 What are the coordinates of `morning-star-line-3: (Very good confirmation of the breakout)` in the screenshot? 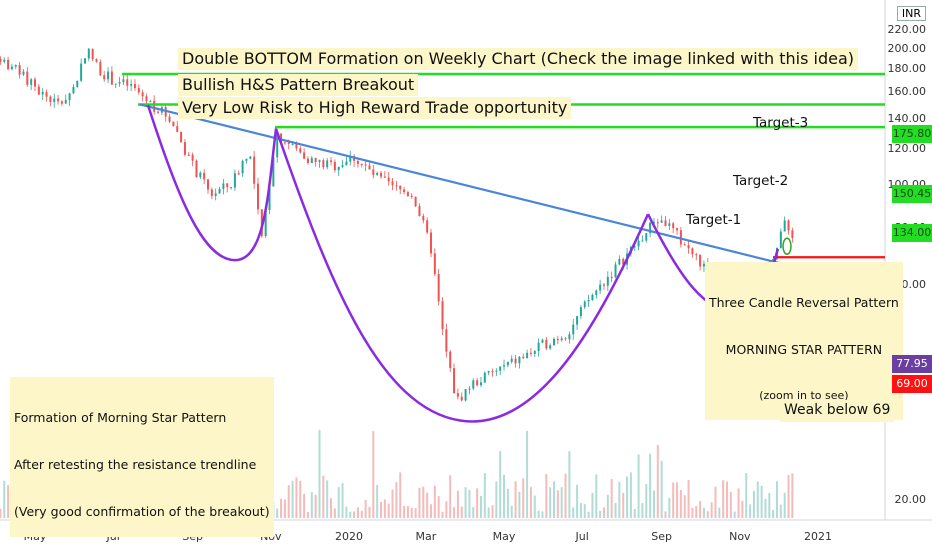 It's located at (142, 511).